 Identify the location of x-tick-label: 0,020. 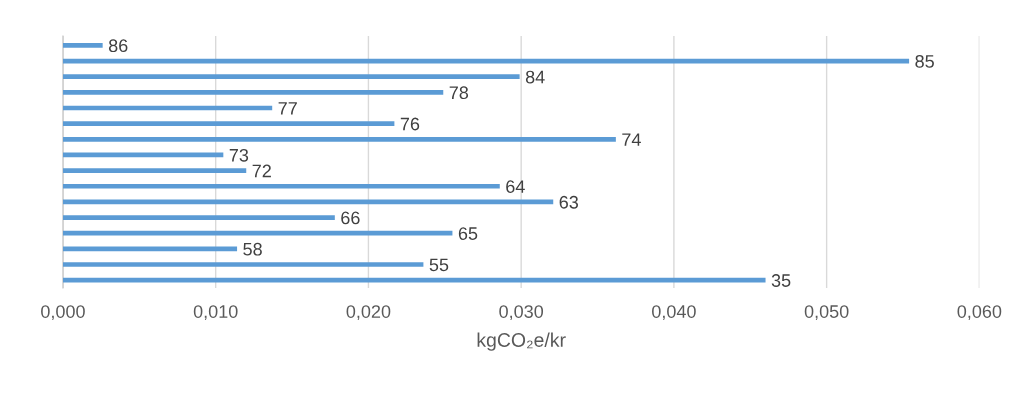
(368, 313).